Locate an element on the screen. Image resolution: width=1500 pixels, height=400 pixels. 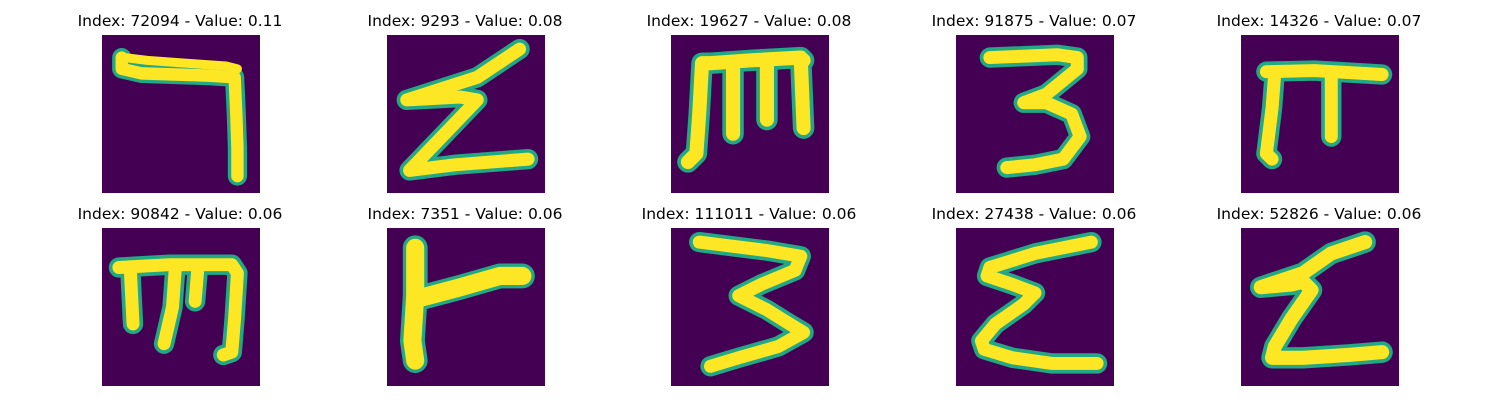
t-shape-icon is located at coordinates (466, 307).